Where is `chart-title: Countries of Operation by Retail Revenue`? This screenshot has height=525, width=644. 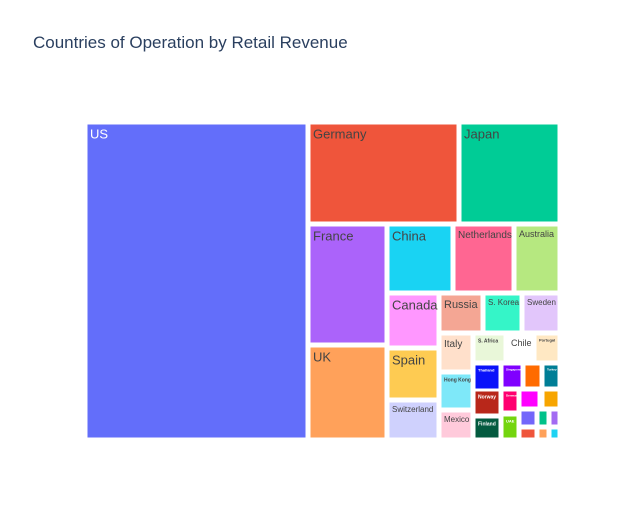 chart-title: Countries of Operation by Retail Revenue is located at coordinates (190, 42).